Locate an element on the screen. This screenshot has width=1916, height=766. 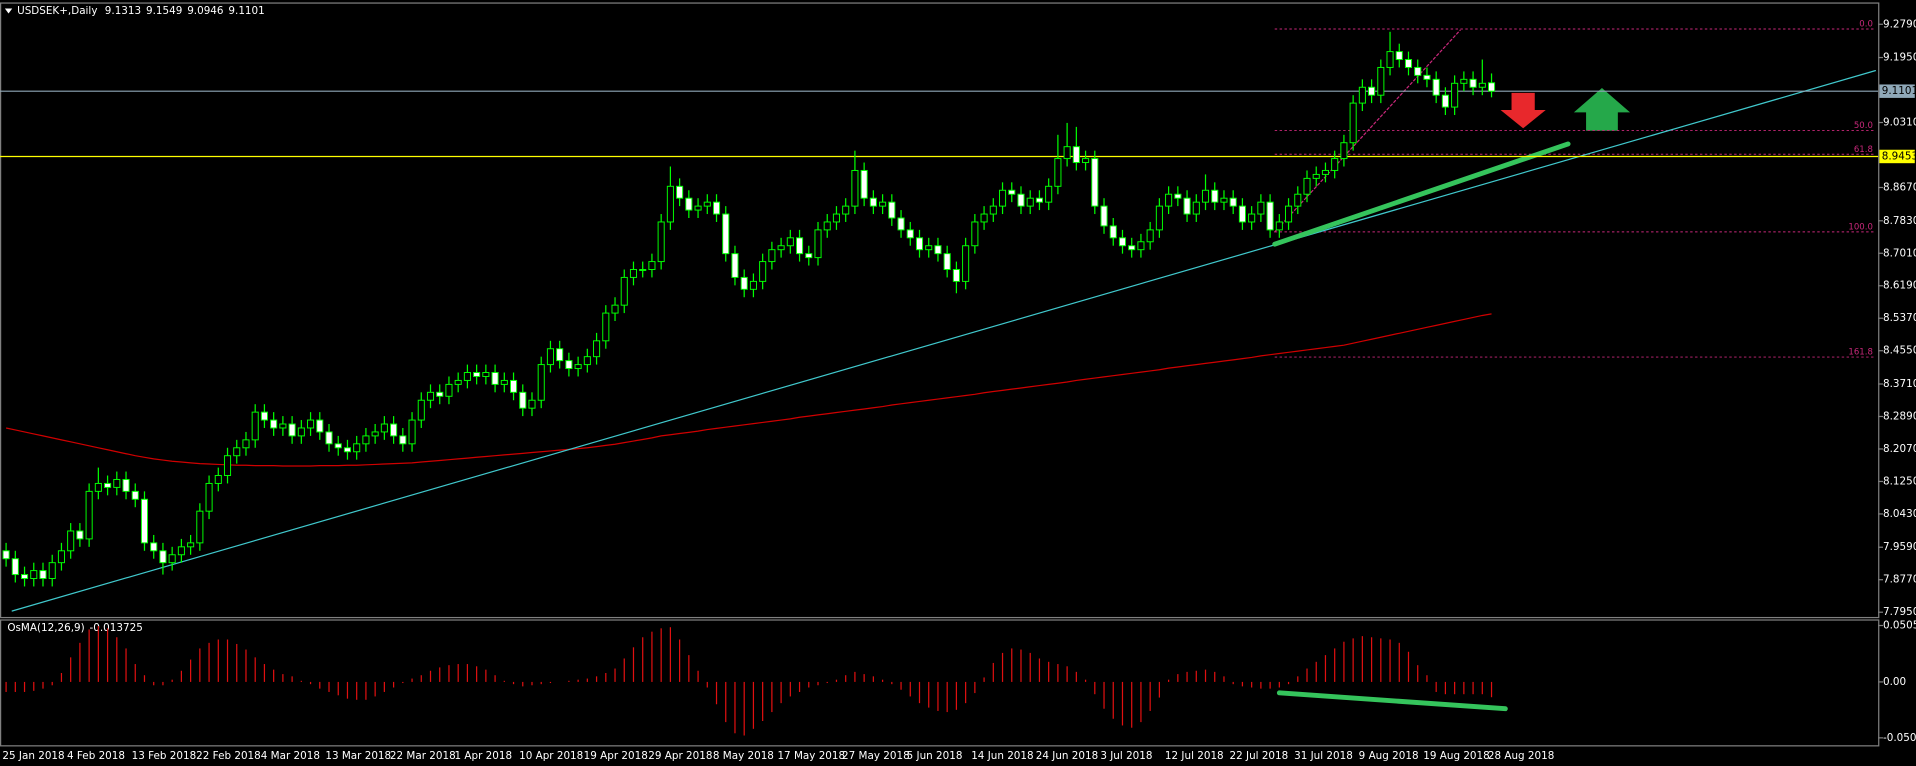
y-tick-label: 7.9590 is located at coordinates (1899, 547).